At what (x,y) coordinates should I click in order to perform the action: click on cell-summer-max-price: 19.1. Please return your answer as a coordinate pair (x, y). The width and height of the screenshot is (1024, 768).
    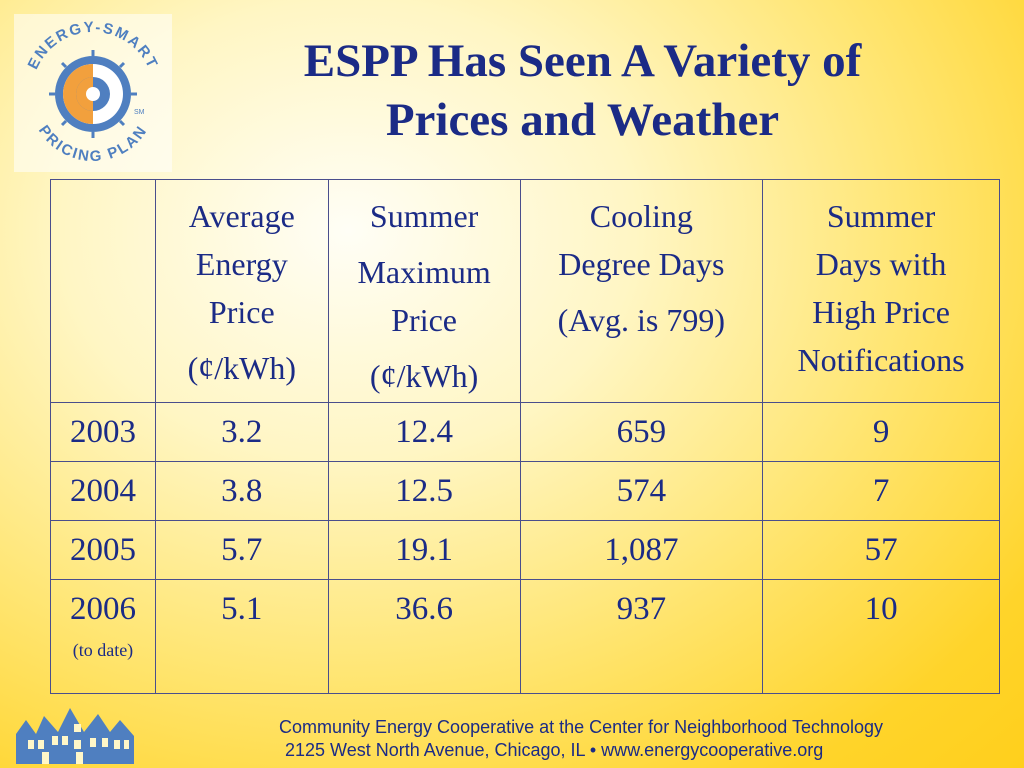
    Looking at the image, I should click on (424, 550).